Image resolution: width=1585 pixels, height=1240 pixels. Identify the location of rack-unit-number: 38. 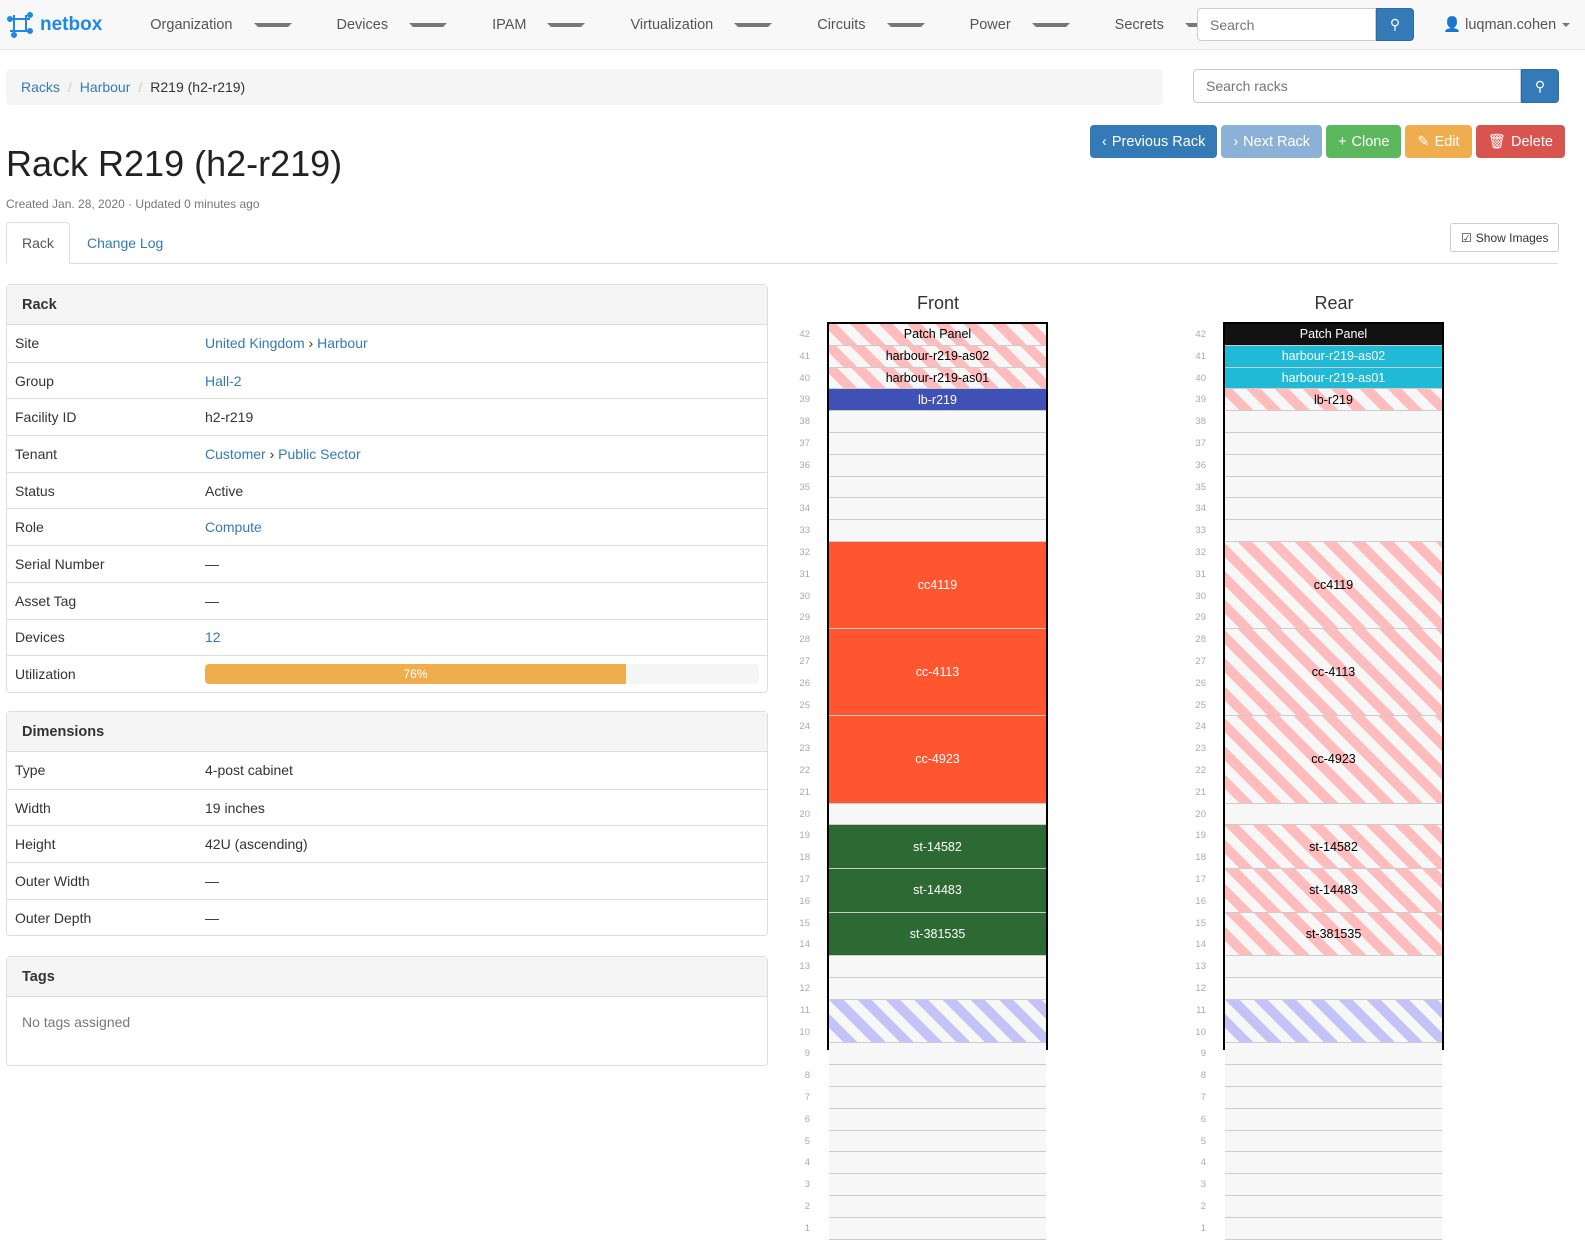
(1200, 422).